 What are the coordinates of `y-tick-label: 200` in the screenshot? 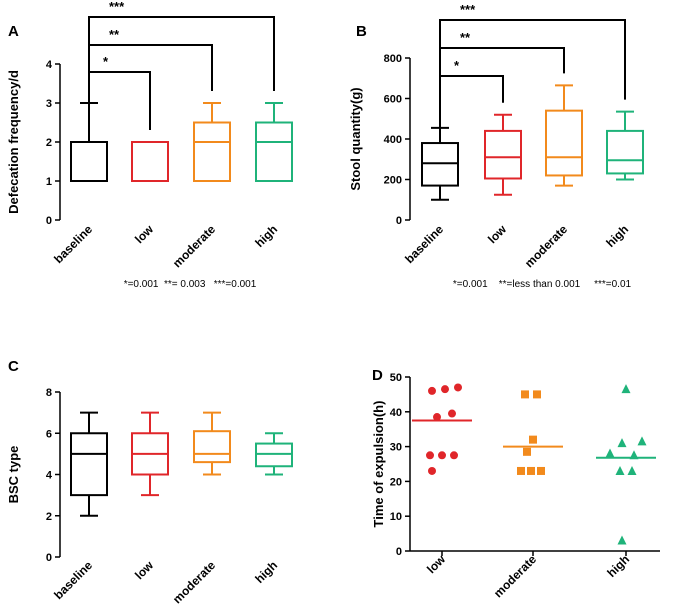 It's located at (393, 181).